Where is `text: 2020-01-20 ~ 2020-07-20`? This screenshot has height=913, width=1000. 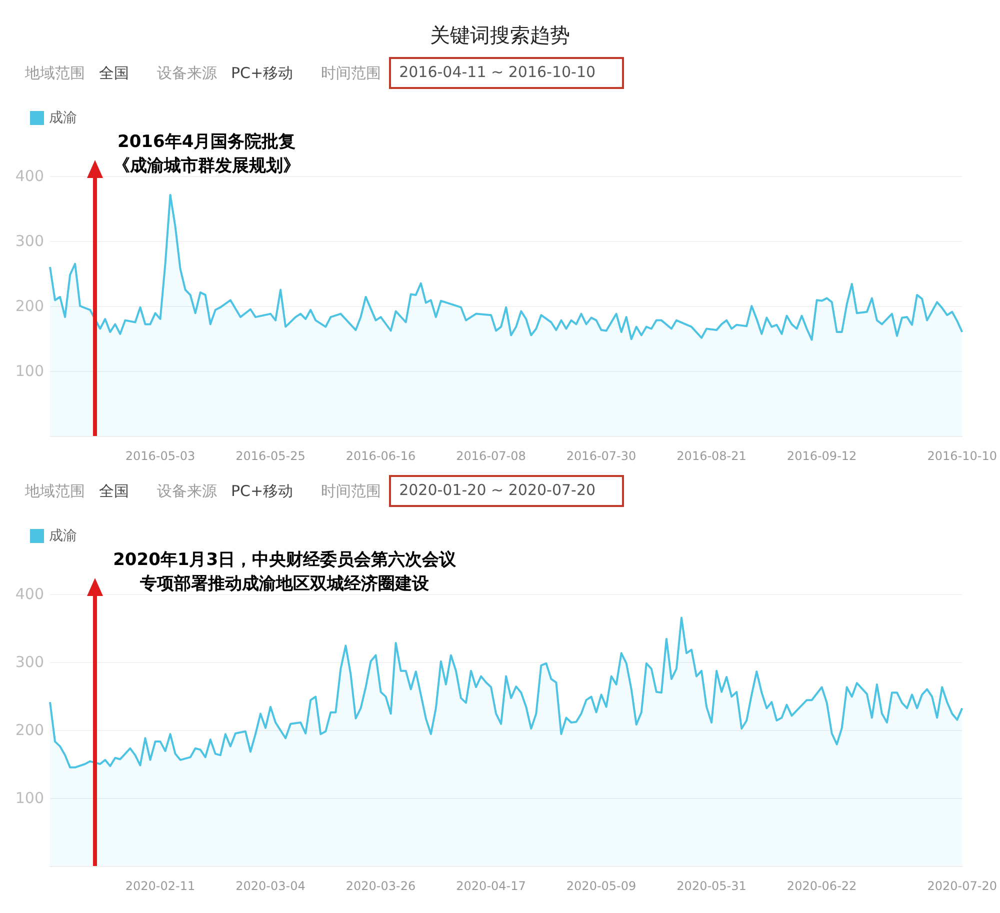
text: 2020-01-20 ~ 2020-07-20 is located at coordinates (506, 491).